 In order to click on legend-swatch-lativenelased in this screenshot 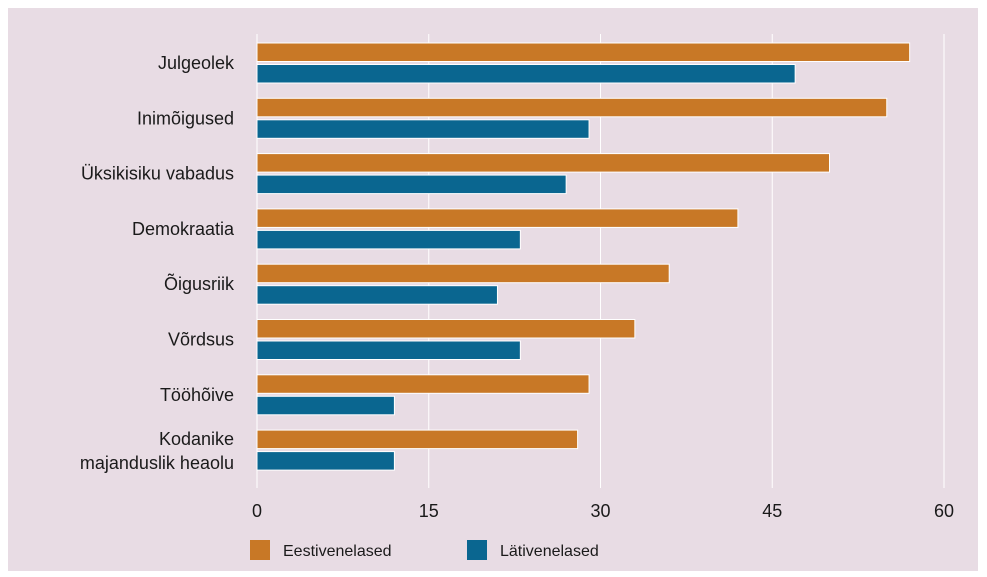, I will do `click(477, 550)`.